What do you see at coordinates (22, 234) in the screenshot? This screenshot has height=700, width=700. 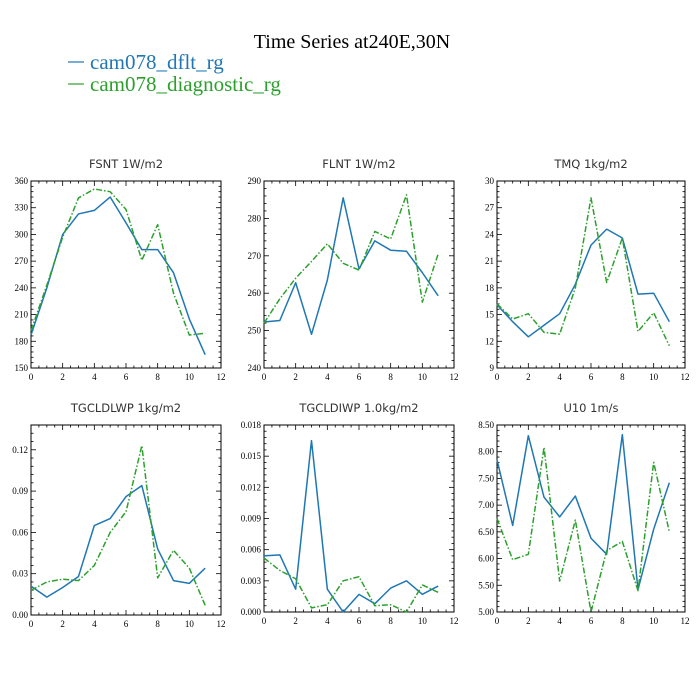 I see `y-tick-label: 300` at bounding box center [22, 234].